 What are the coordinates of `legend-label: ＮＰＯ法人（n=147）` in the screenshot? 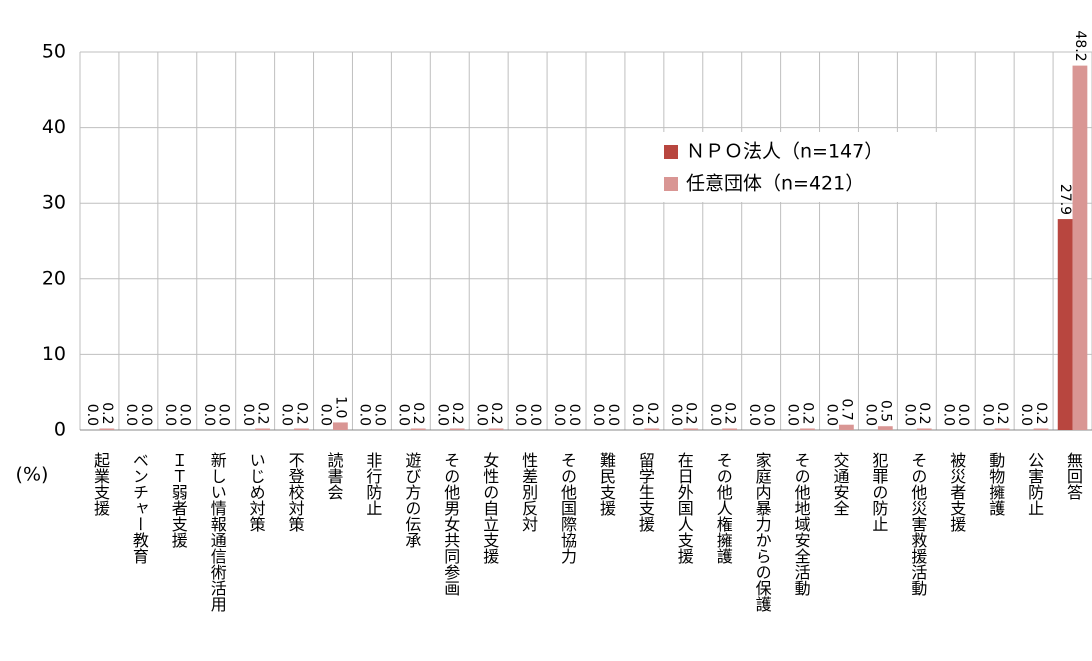 It's located at (784, 152).